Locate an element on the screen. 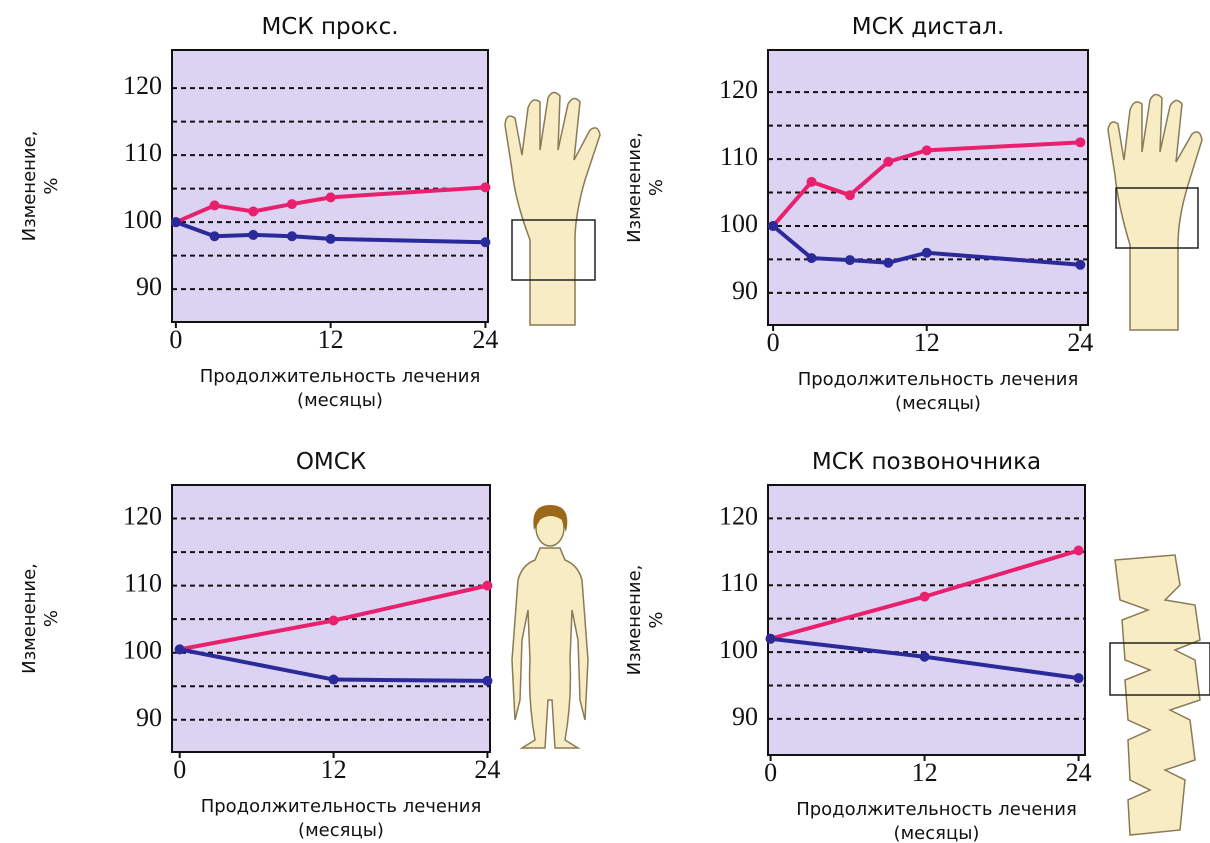 The width and height of the screenshot is (1210, 843). chart-title: МСК дистал. is located at coordinates (928, 27).